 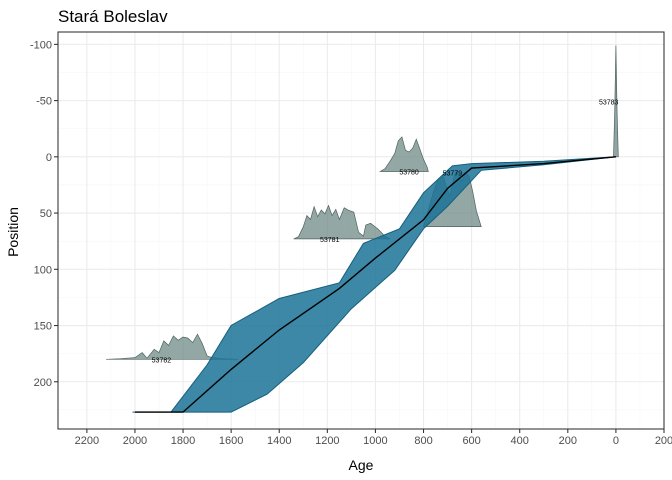 I want to click on sample-label-53779: 53779, so click(x=453, y=174).